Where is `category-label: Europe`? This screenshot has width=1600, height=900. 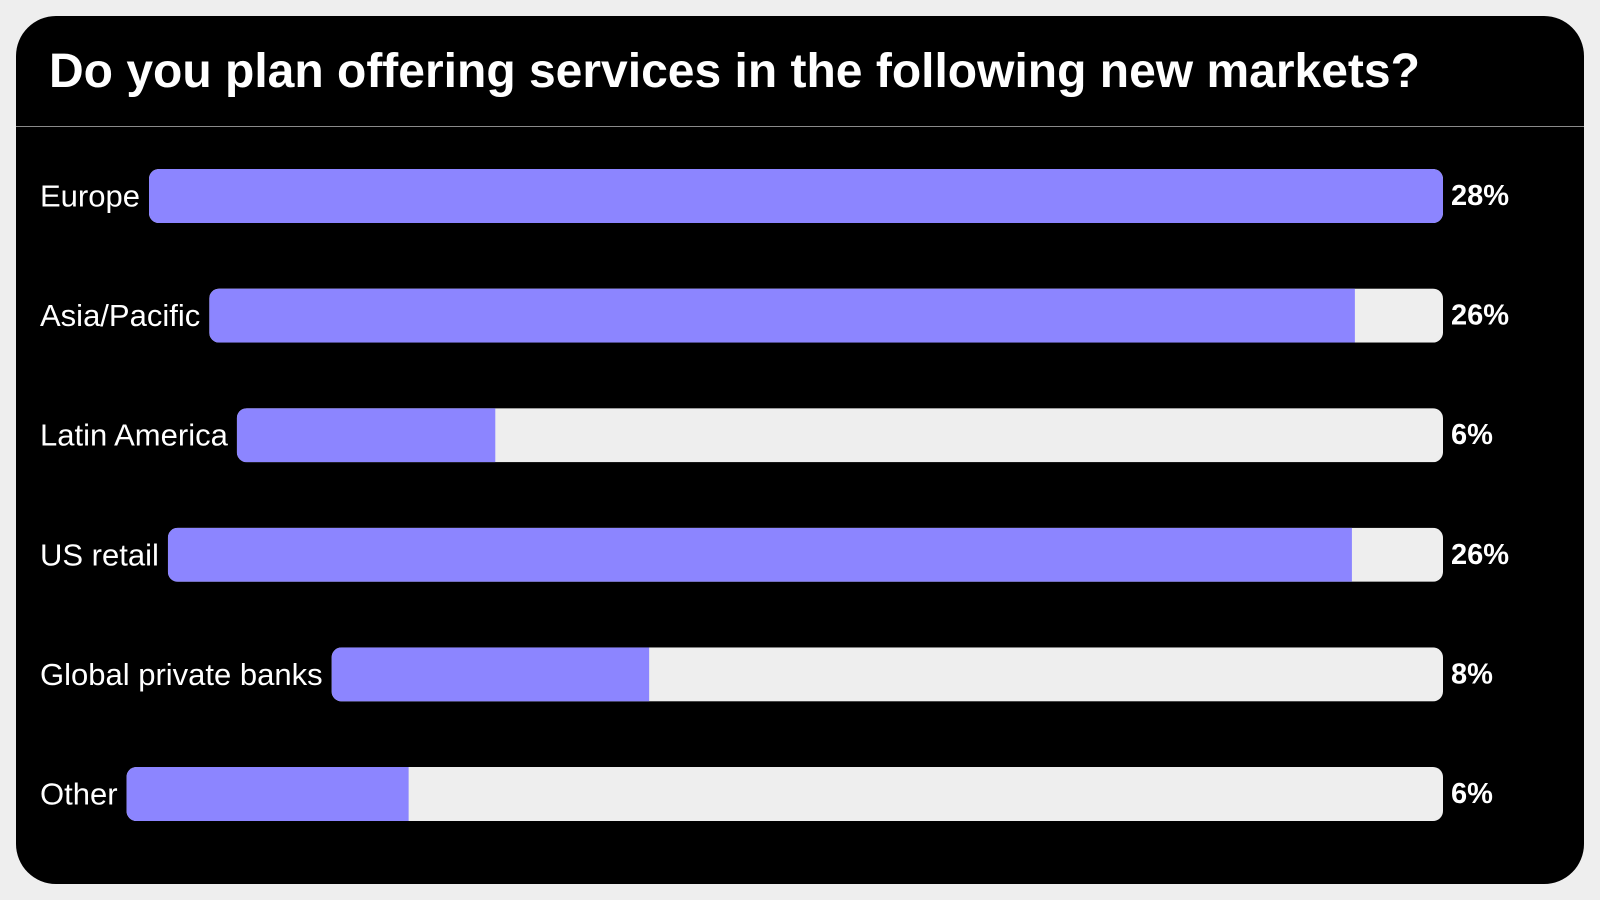 category-label: Europe is located at coordinates (90, 196).